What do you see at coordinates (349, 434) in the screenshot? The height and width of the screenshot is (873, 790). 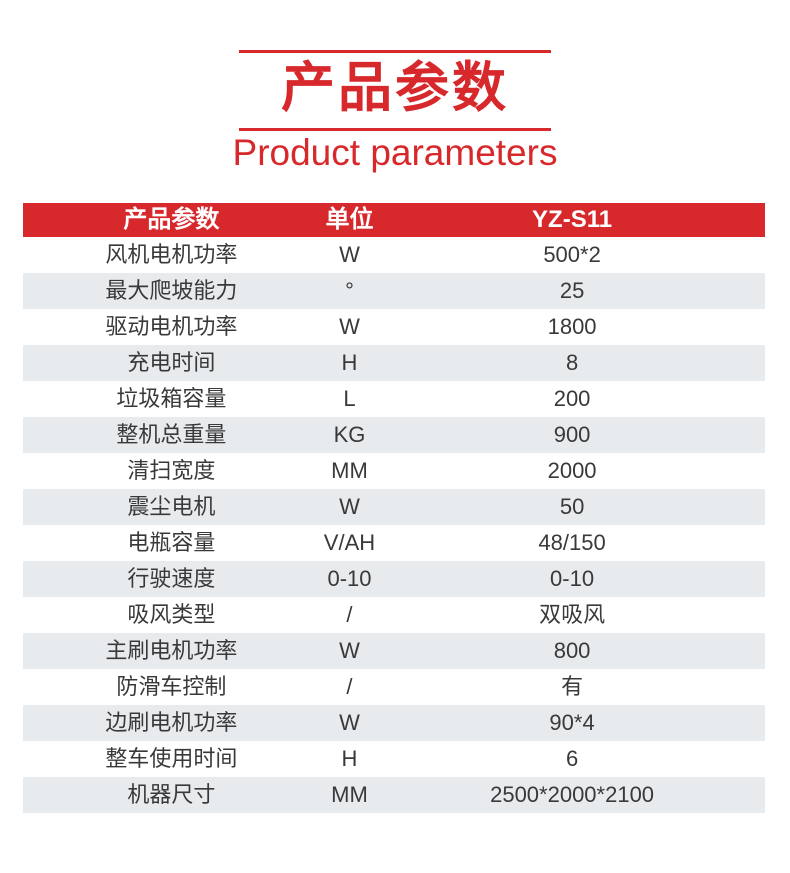 I see `cell-unit: KG` at bounding box center [349, 434].